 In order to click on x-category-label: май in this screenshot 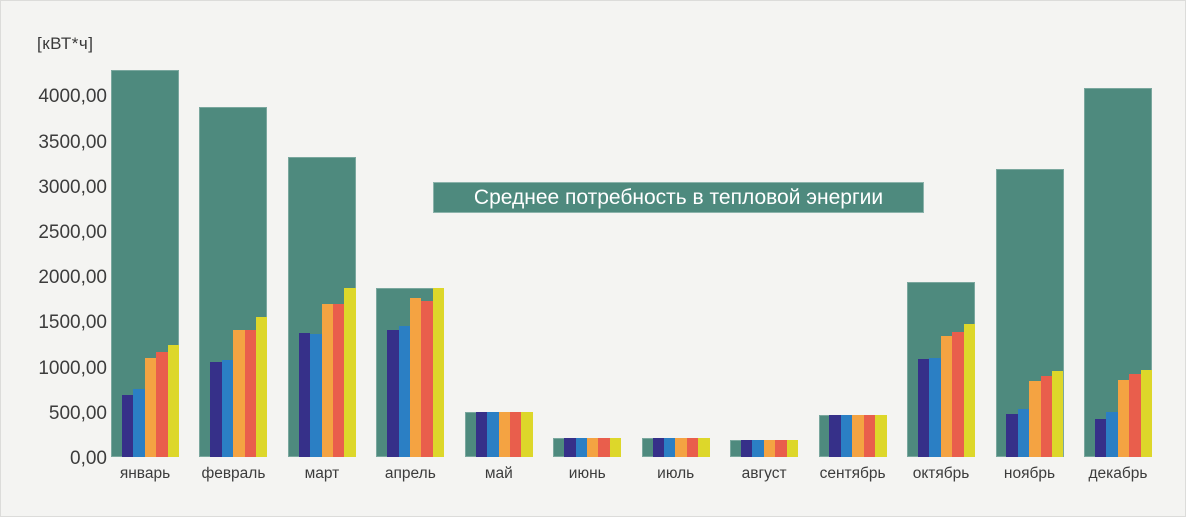, I will do `click(498, 473)`.